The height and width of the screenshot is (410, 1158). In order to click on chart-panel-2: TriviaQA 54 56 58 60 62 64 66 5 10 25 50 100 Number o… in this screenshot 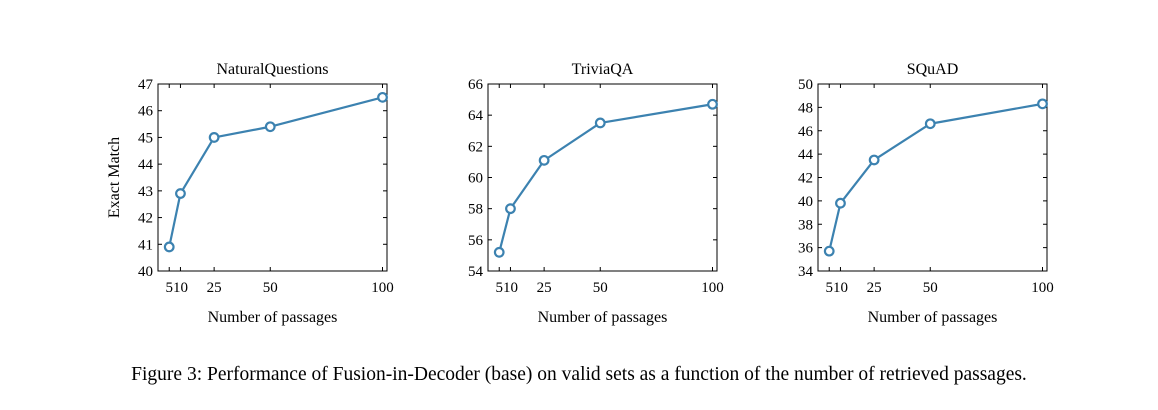, I will do `click(596, 193)`.